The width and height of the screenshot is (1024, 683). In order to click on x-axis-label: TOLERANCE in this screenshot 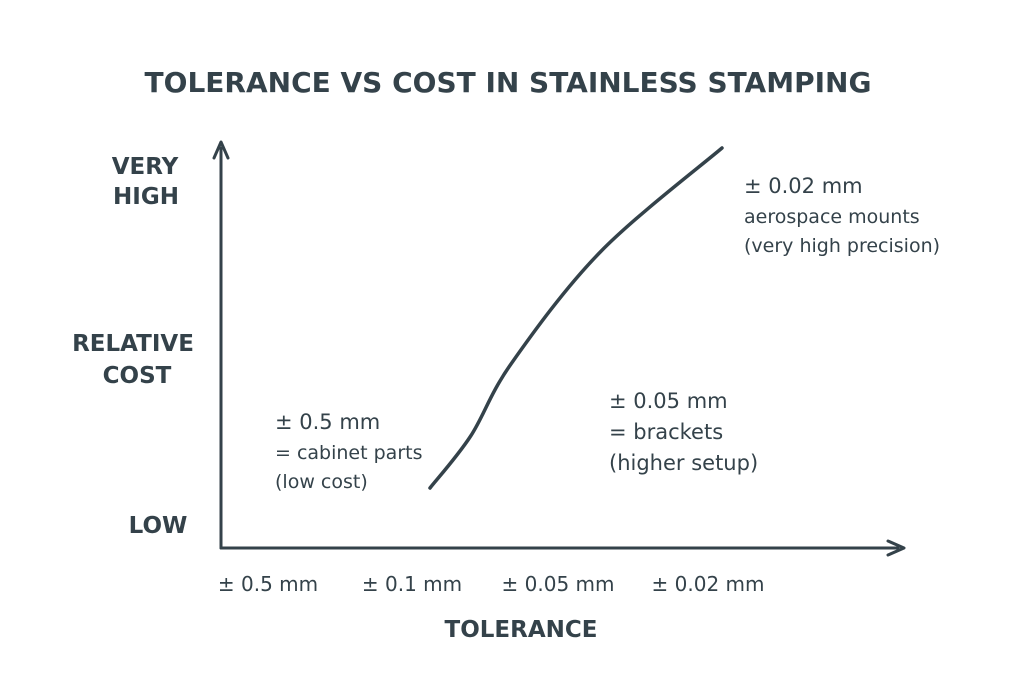, I will do `click(521, 630)`.